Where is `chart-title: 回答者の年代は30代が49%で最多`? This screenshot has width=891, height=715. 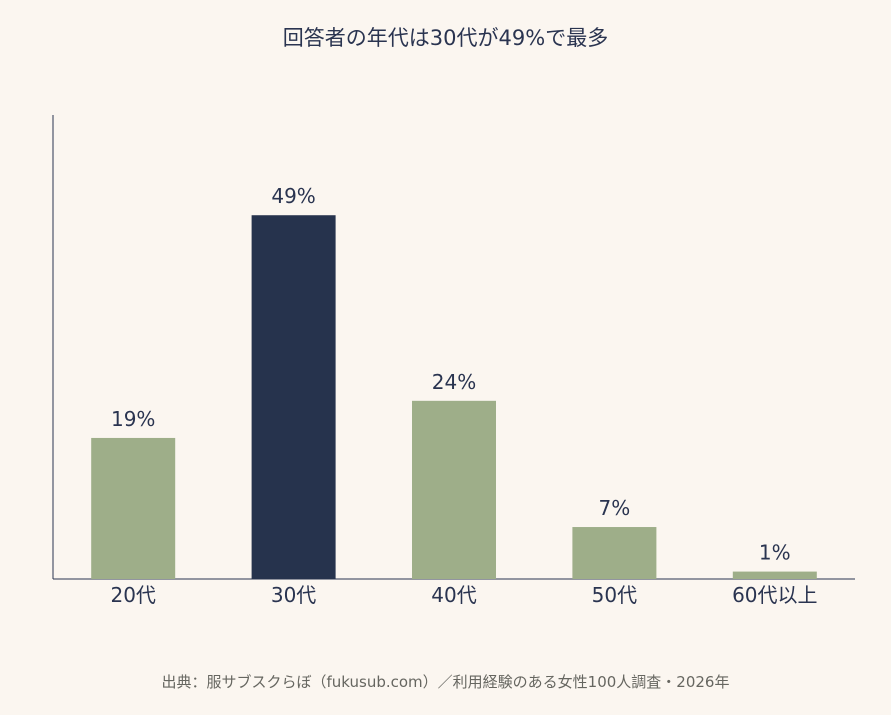
chart-title: 回答者の年代は30代が49%で最多 is located at coordinates (445, 38).